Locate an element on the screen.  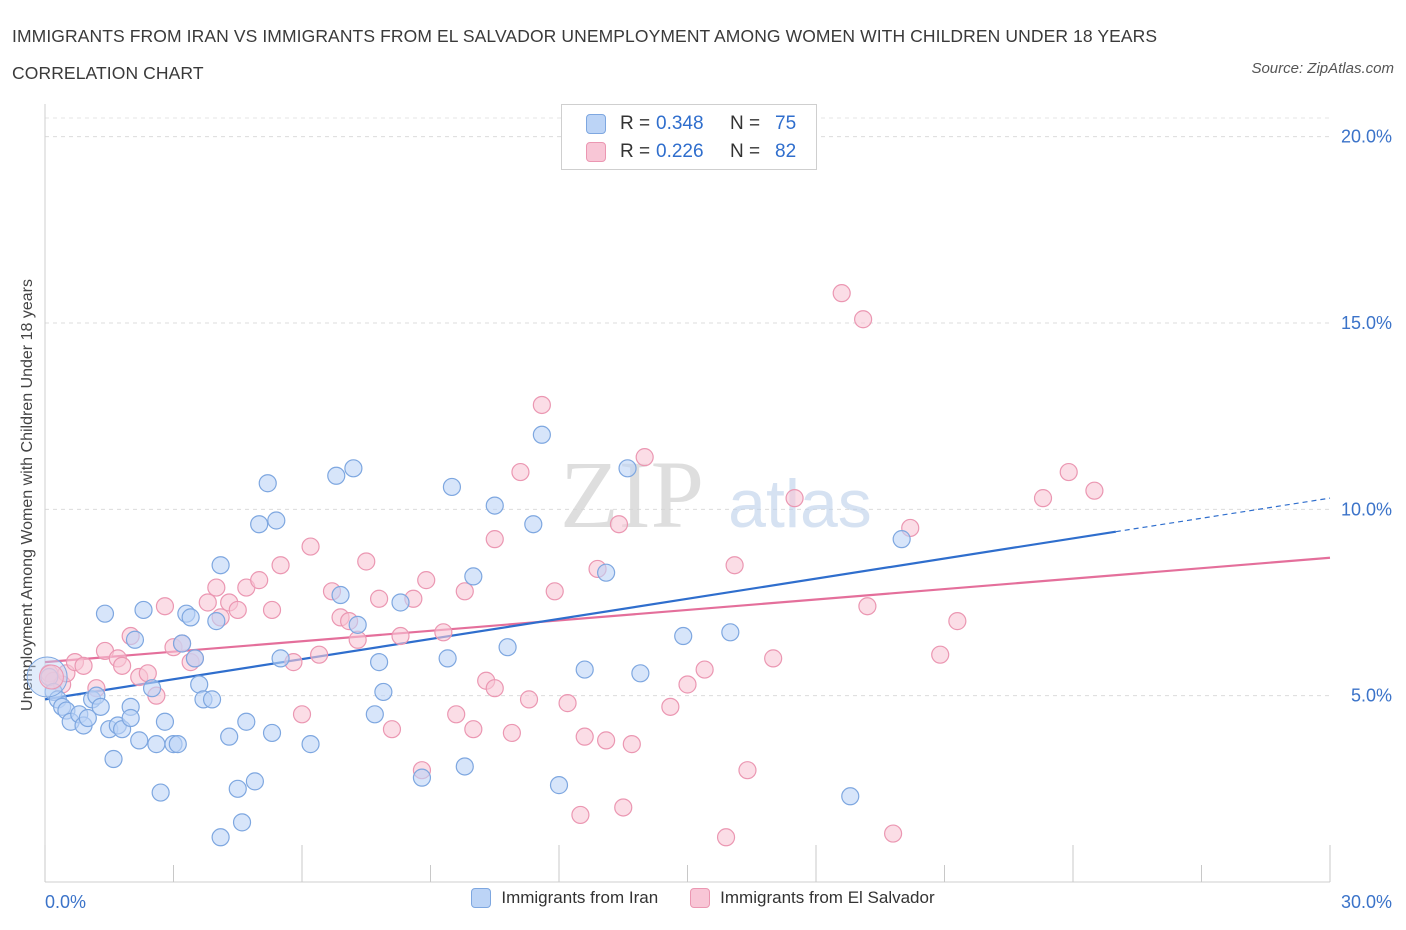
y-tick-label: 20.0% is located at coordinates (1366, 137).